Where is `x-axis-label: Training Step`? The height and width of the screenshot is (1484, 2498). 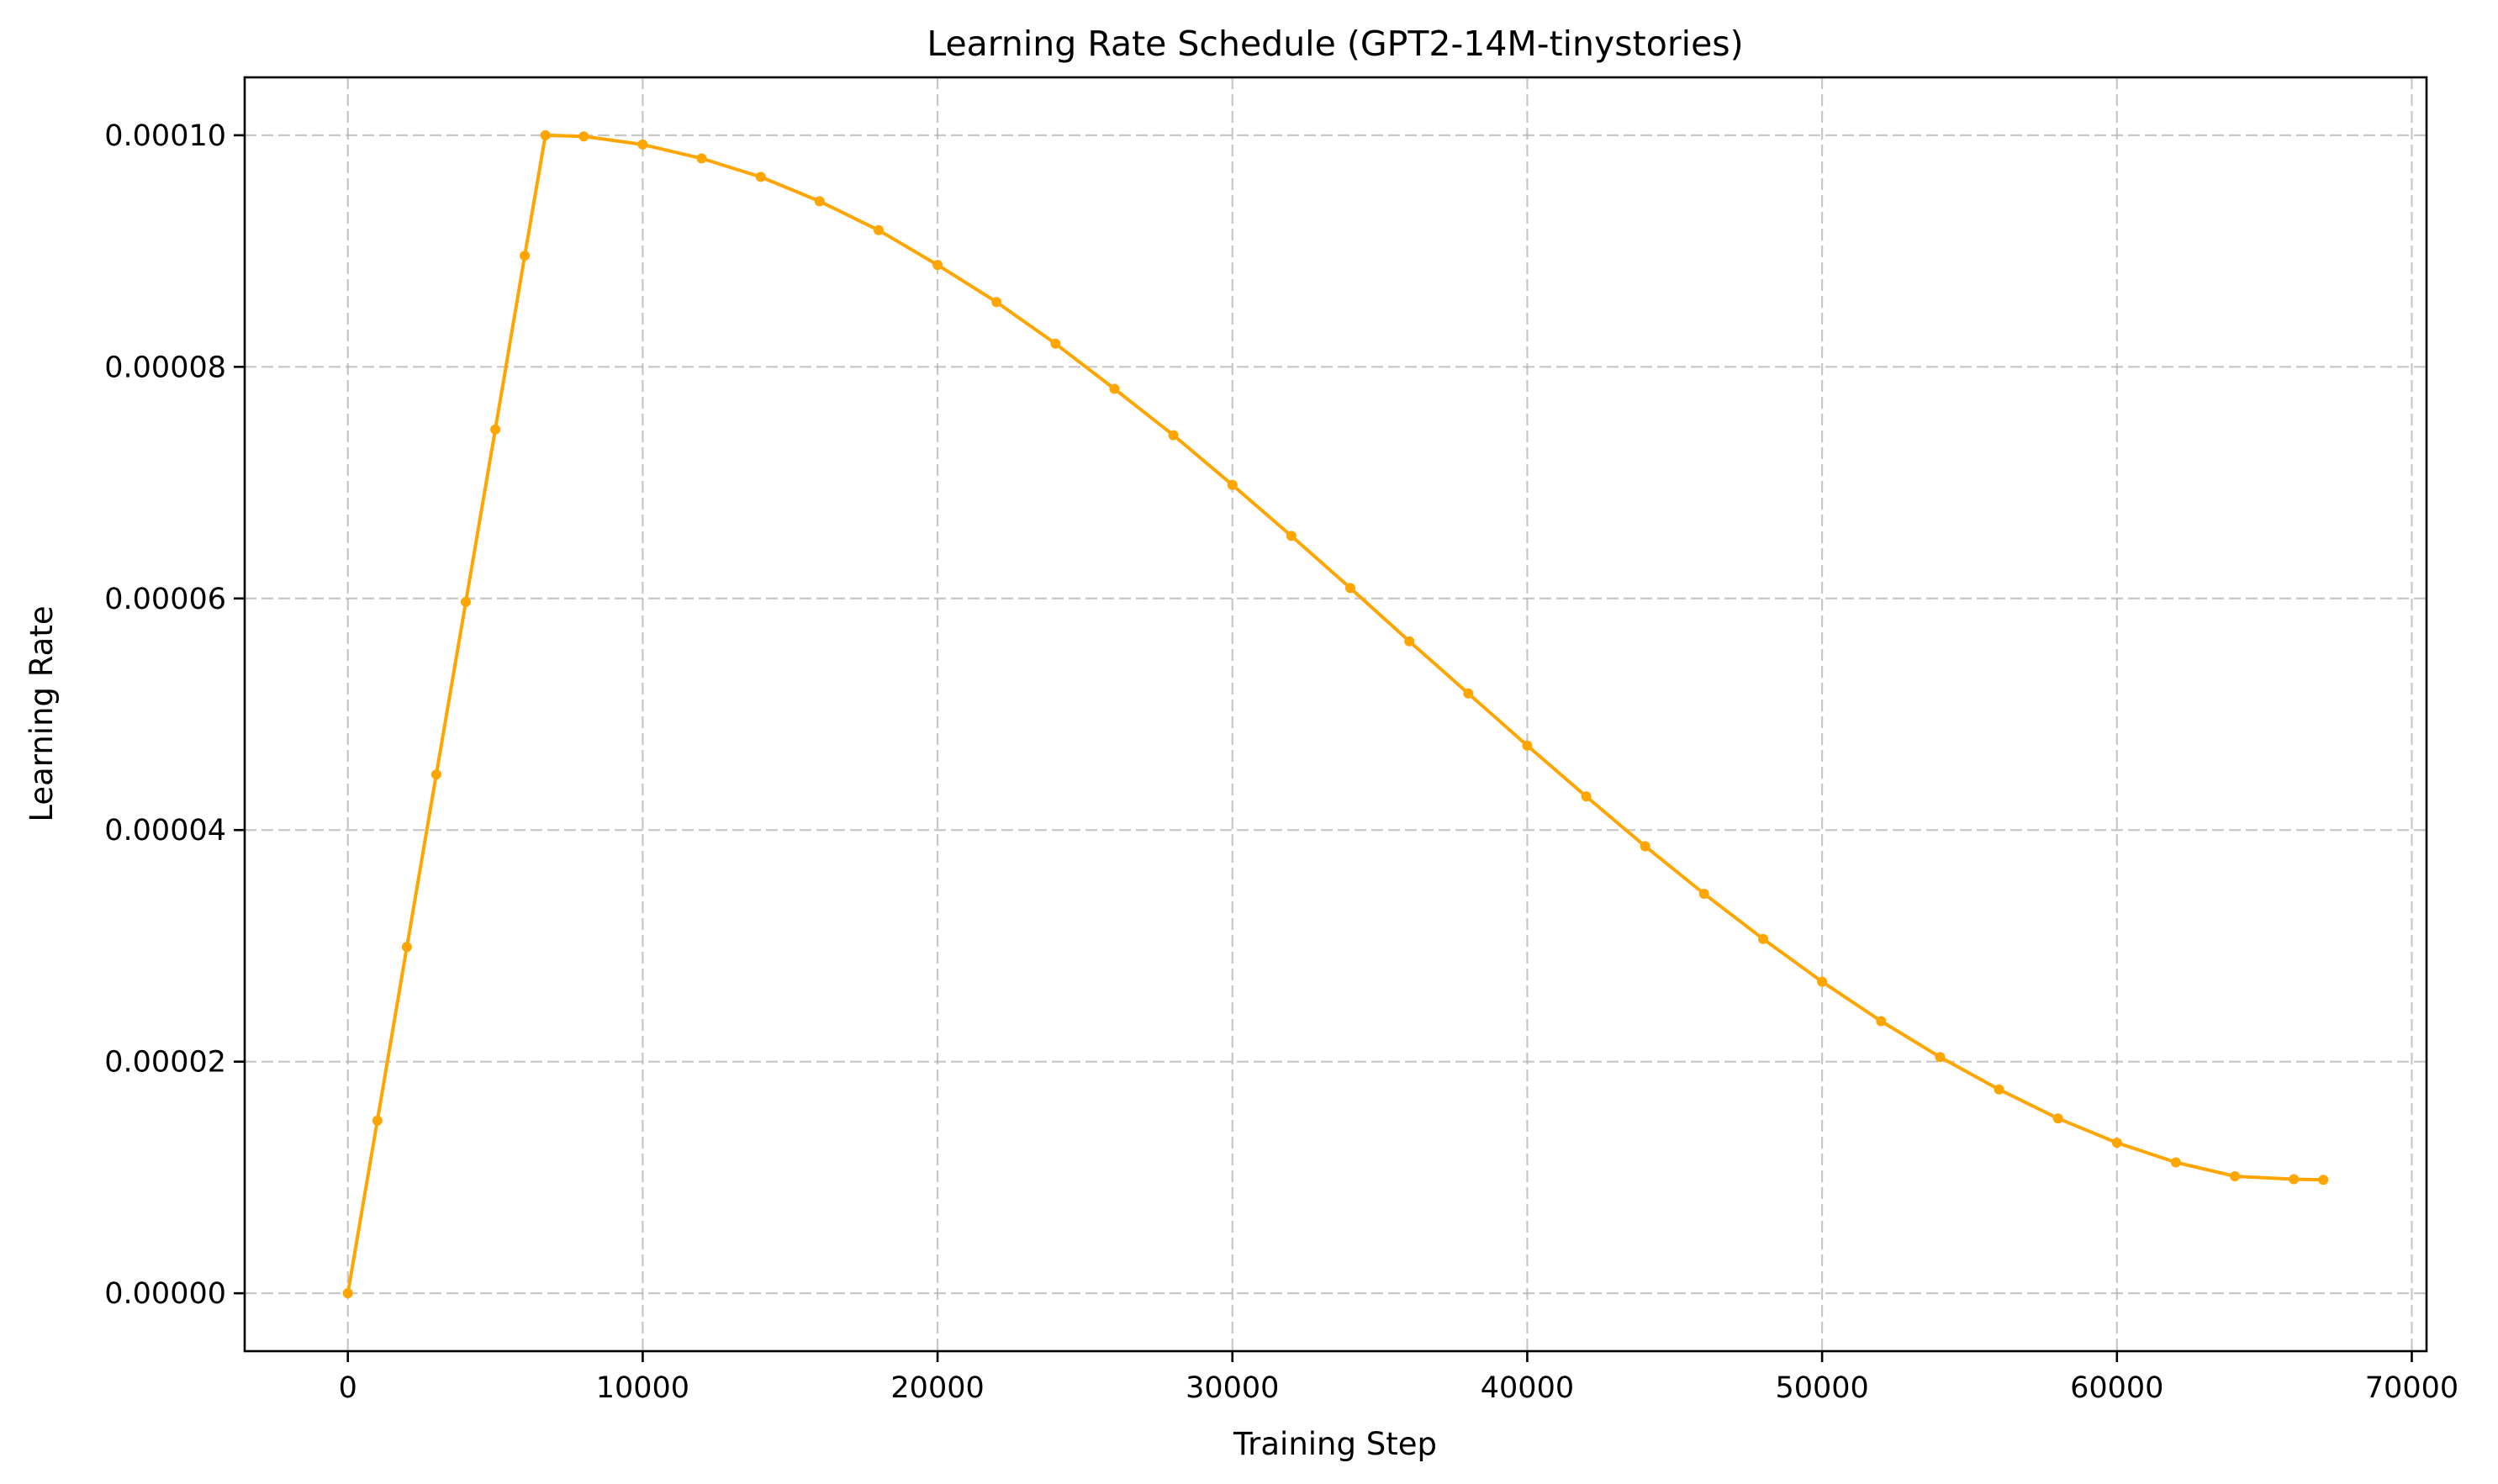
x-axis-label: Training Step is located at coordinates (1335, 1444).